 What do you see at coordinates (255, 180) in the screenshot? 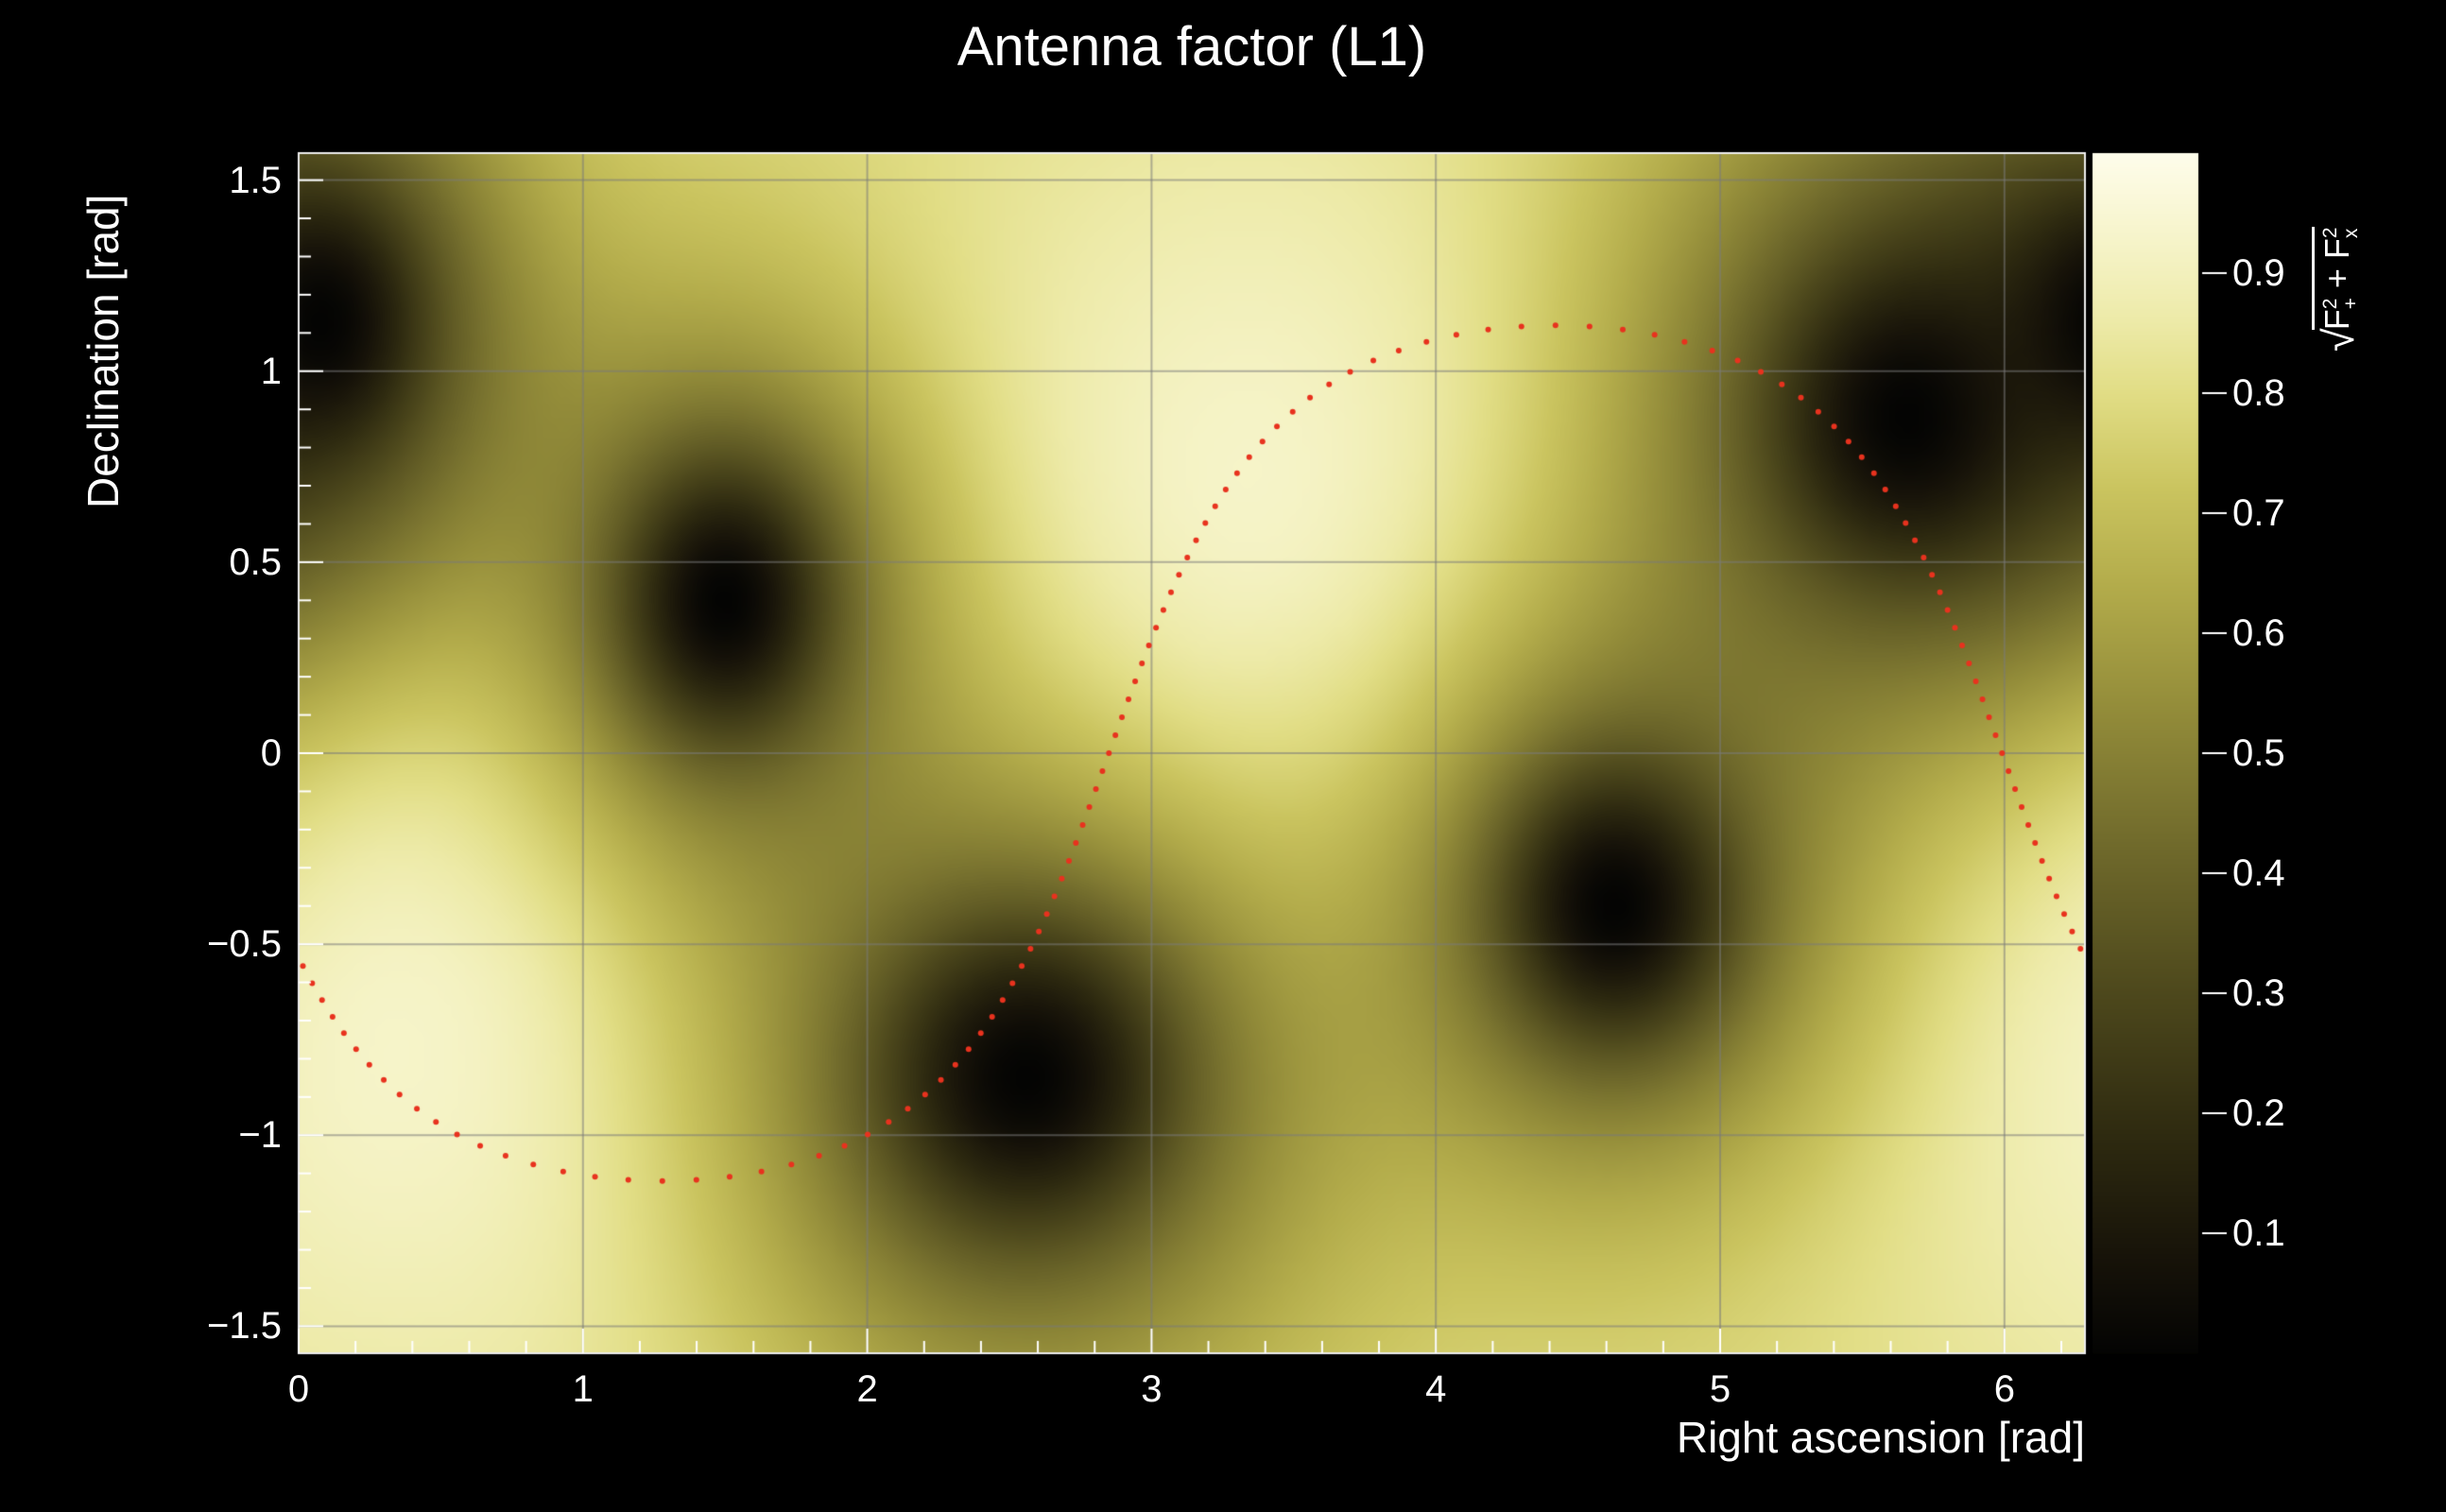
I see `y-tick-label: 1.5` at bounding box center [255, 180].